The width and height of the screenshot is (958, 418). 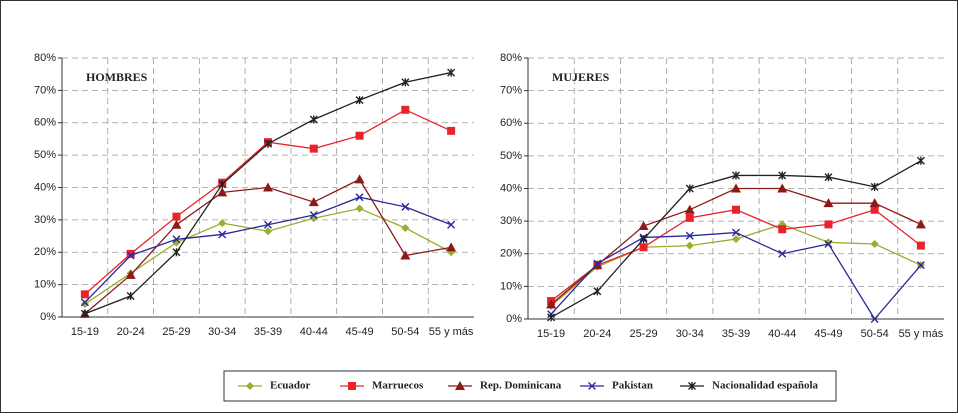 I want to click on y-tick-label: 50%, so click(x=45, y=155).